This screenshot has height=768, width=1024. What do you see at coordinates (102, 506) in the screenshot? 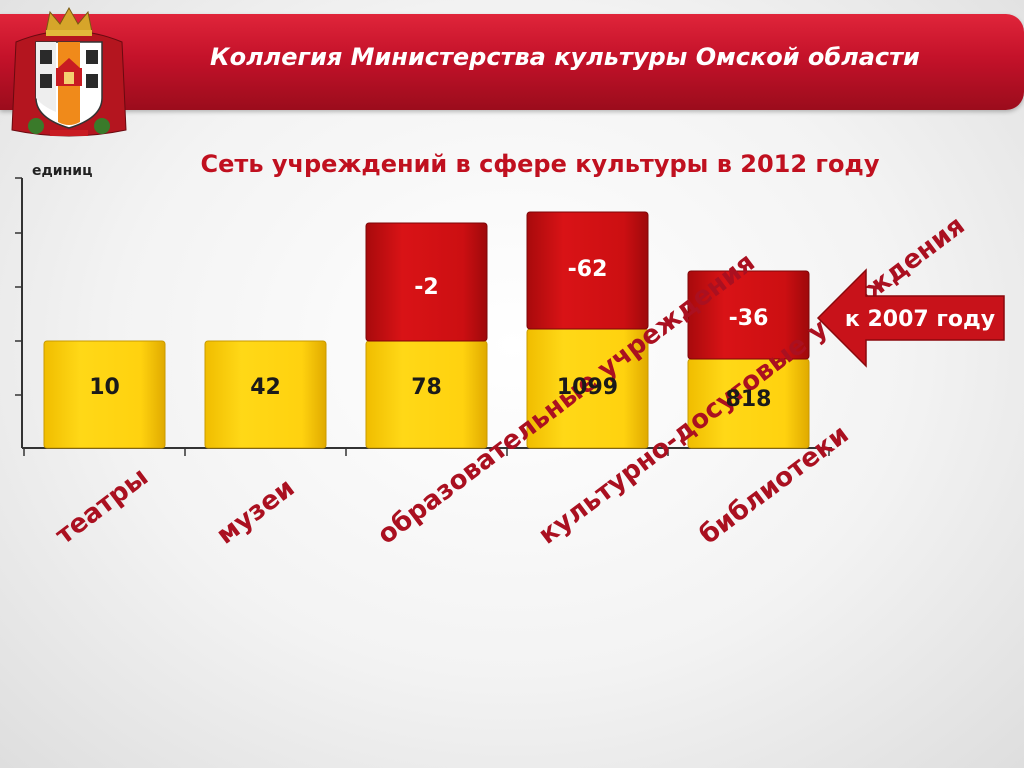
I see `category-label: театры` at bounding box center [102, 506].